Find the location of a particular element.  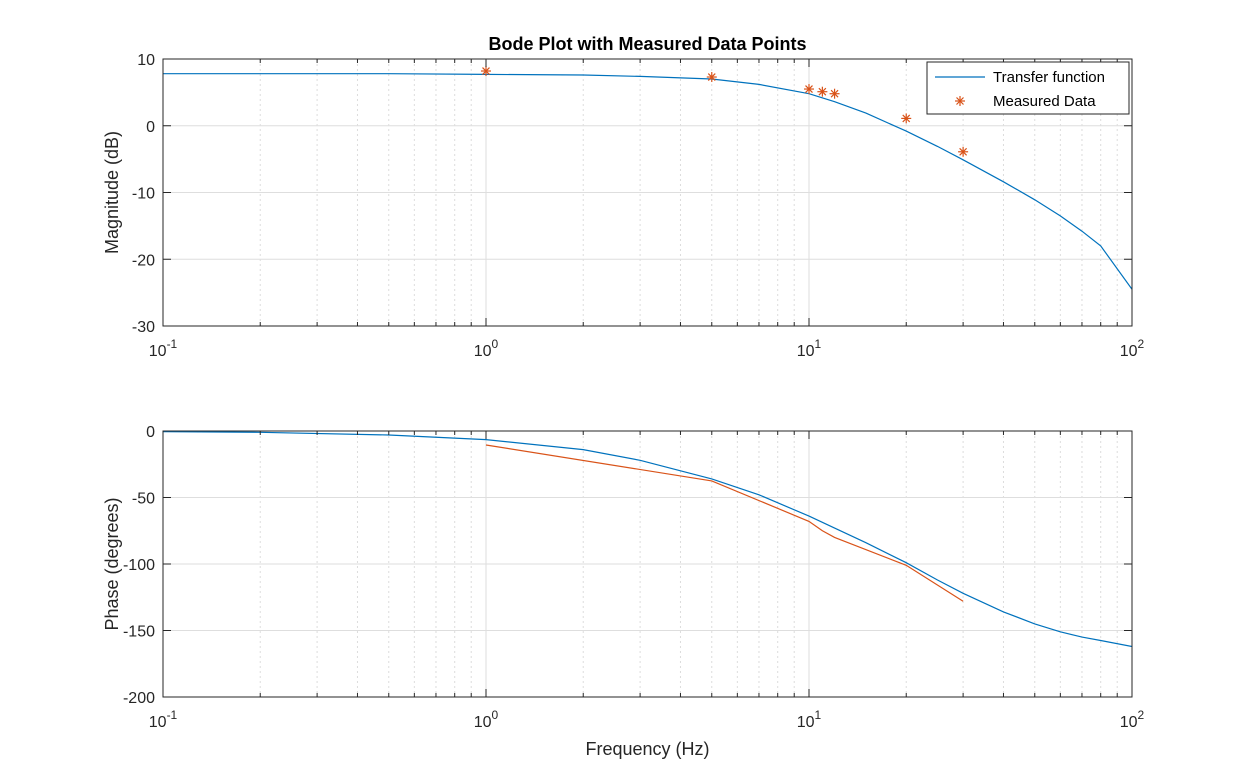

magnitude-y-axis-label: Magnitude (dB) is located at coordinates (112, 192).